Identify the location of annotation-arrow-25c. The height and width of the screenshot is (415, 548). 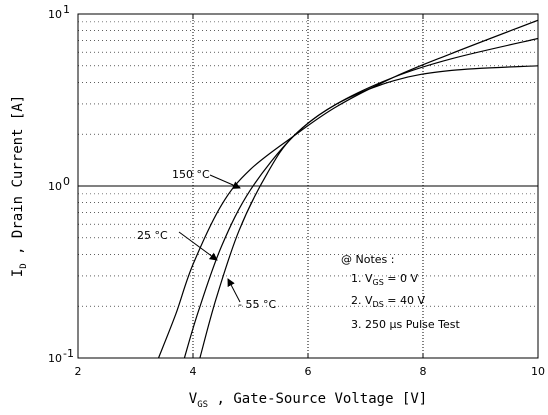
(198, 246).